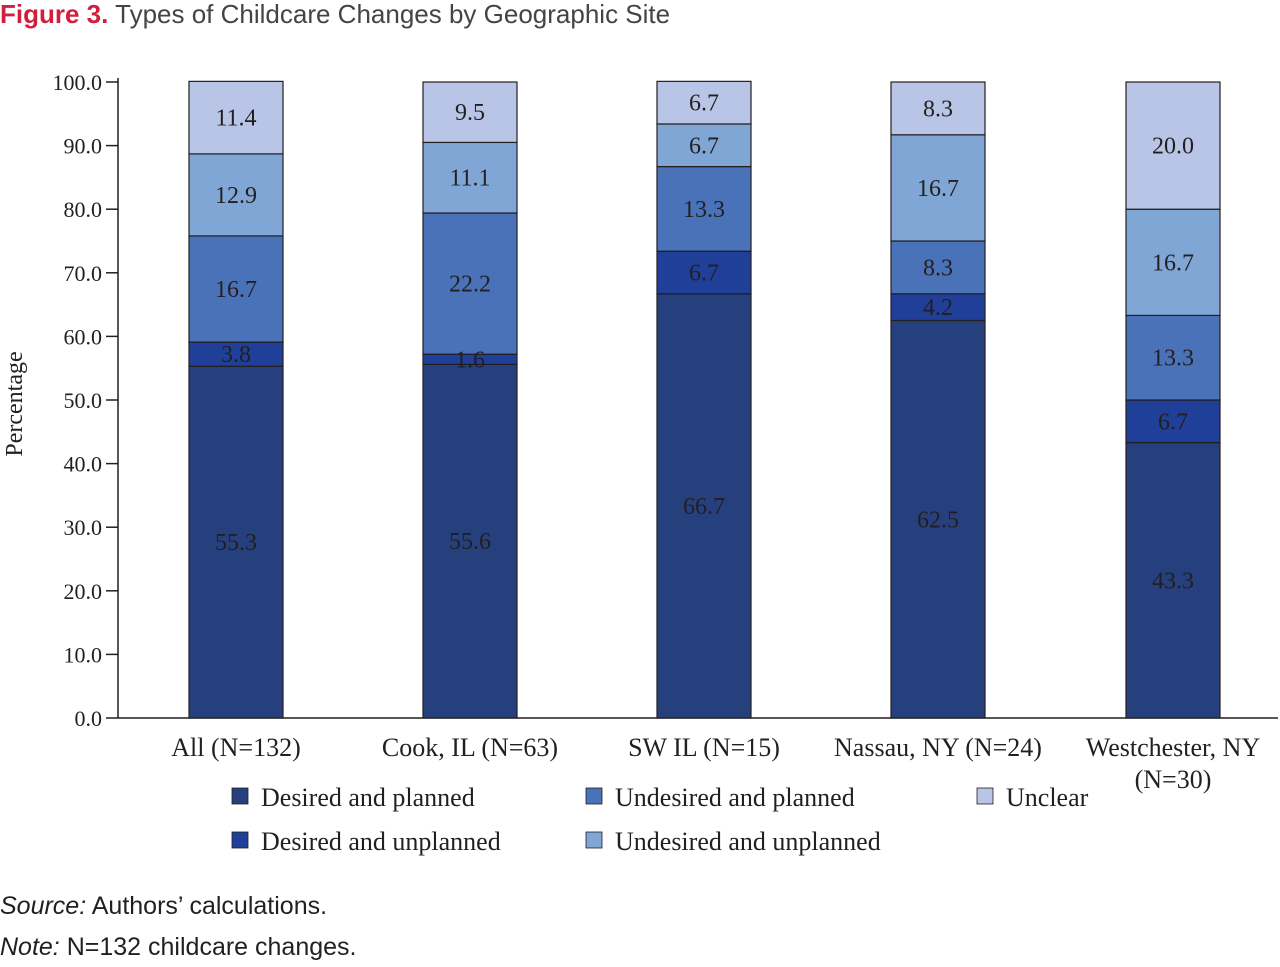 This screenshot has width=1280, height=967. I want to click on y-tick-label: 70.0, so click(83, 273).